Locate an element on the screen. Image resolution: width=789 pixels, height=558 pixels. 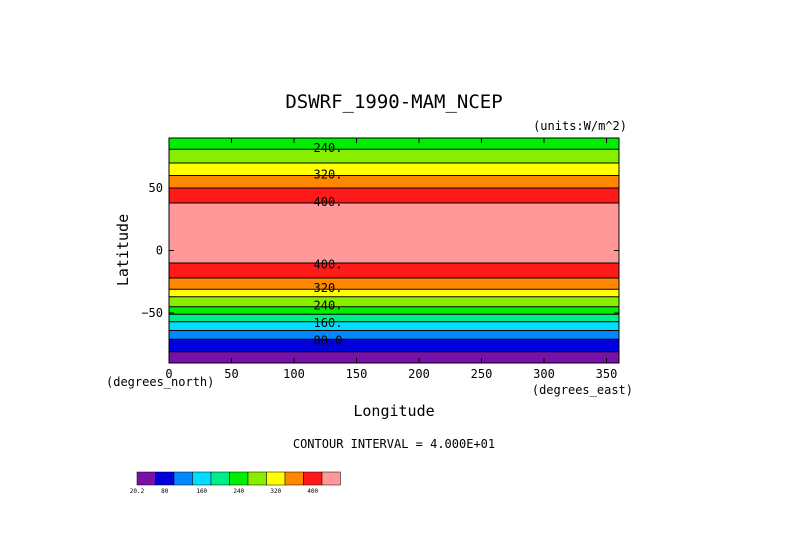
x-tick-label: 150 is located at coordinates (357, 374).